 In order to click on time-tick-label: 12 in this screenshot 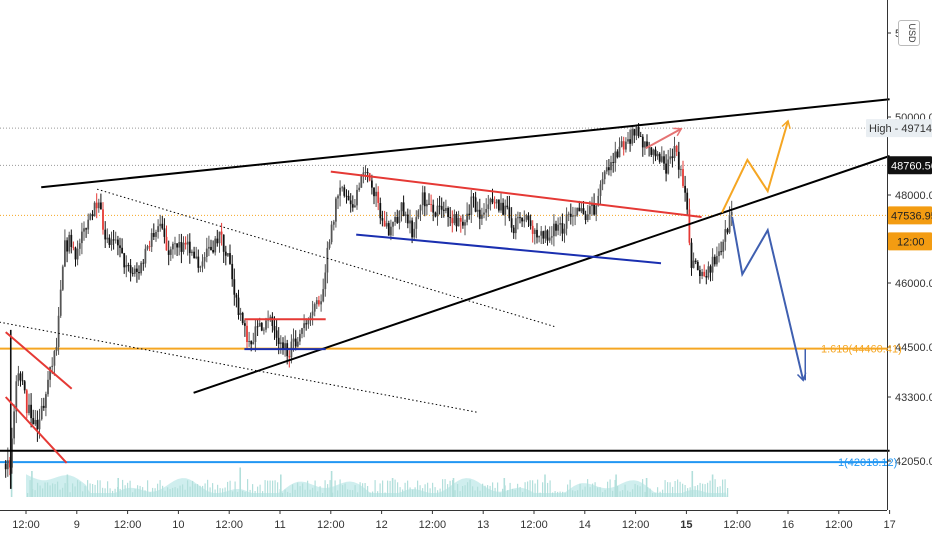, I will do `click(381, 525)`.